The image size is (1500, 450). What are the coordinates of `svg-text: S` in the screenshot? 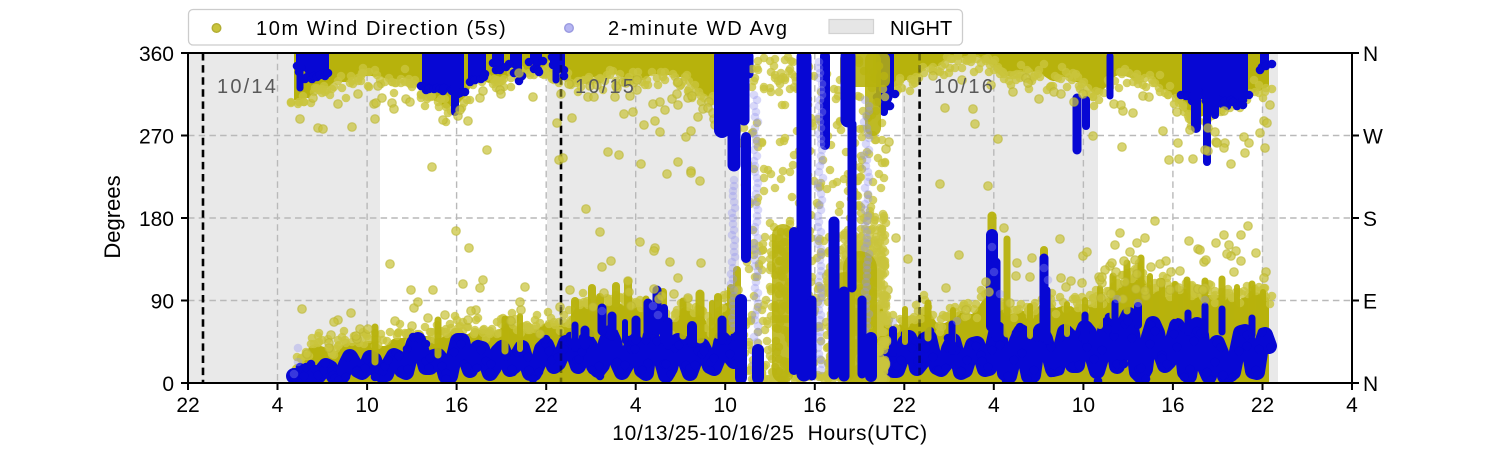 It's located at (1370, 219).